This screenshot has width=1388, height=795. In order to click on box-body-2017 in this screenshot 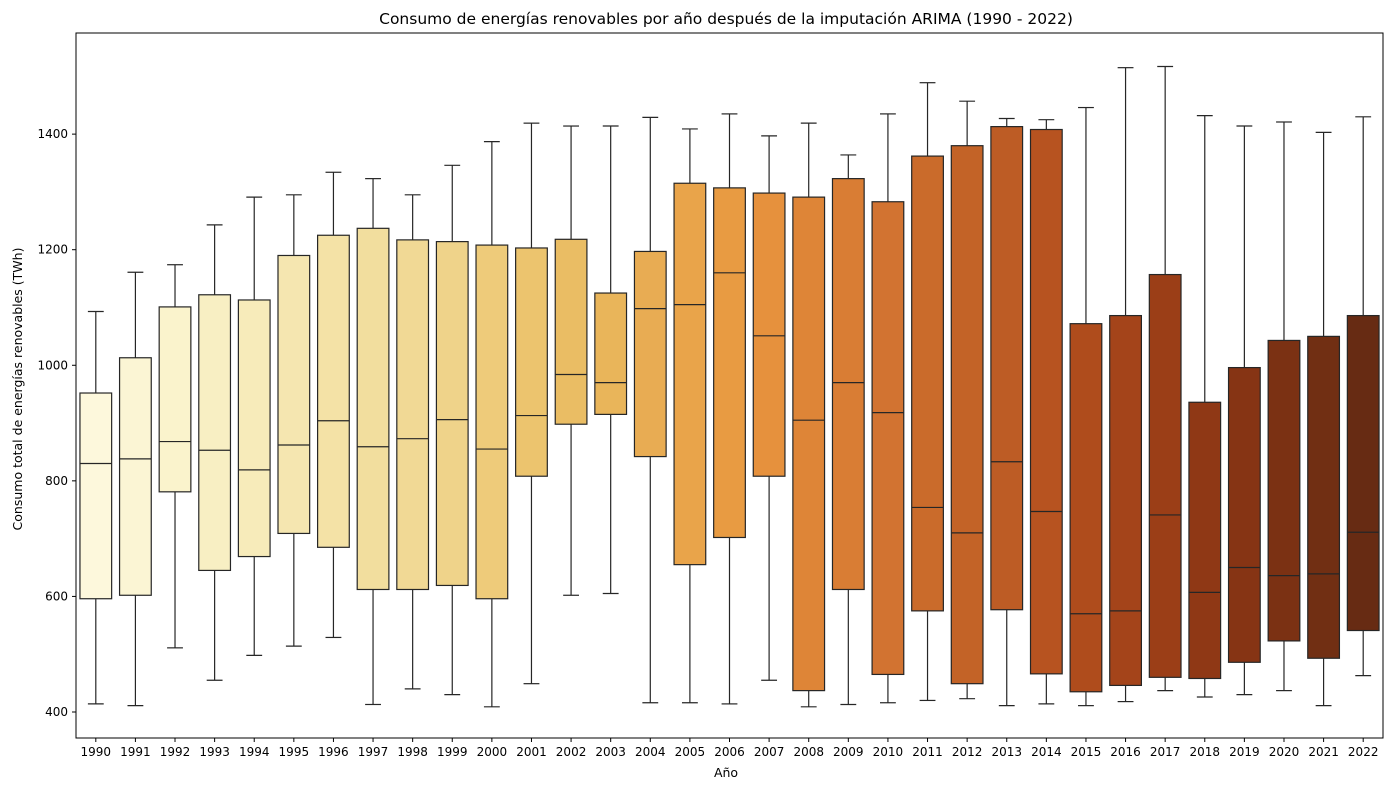, I will do `click(1165, 475)`.